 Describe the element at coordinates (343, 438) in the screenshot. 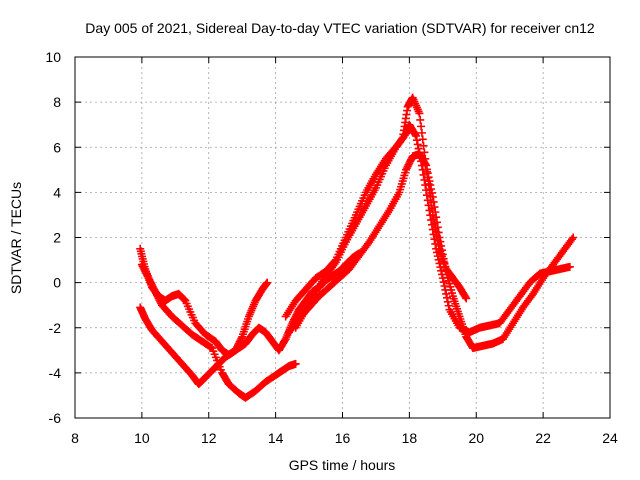

I see `x-tick-label: 16` at that location.